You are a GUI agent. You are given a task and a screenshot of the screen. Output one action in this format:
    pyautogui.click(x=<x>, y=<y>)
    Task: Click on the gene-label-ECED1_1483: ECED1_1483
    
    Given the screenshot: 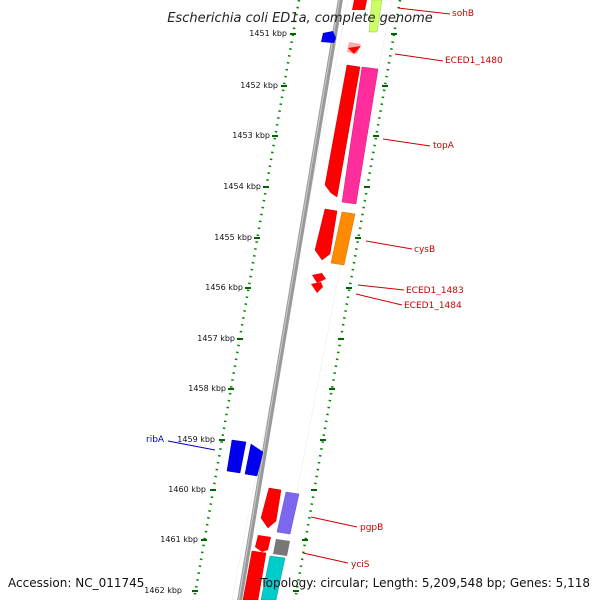 What is the action you would take?
    pyautogui.click(x=435, y=291)
    